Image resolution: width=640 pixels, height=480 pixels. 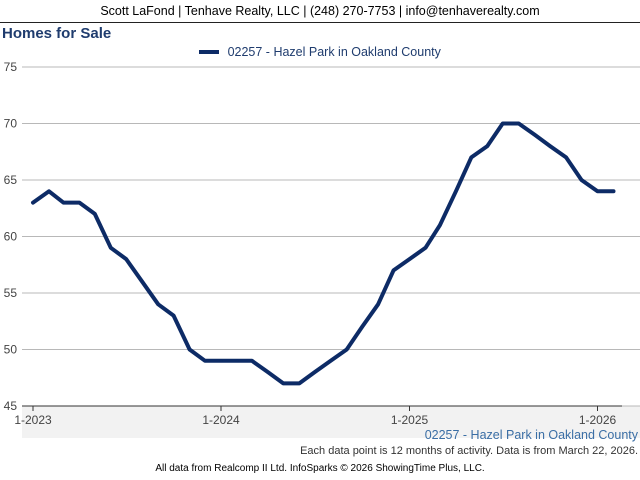 I want to click on chart-legend: 02257 - Hazel Park in Oakland County, so click(x=320, y=52).